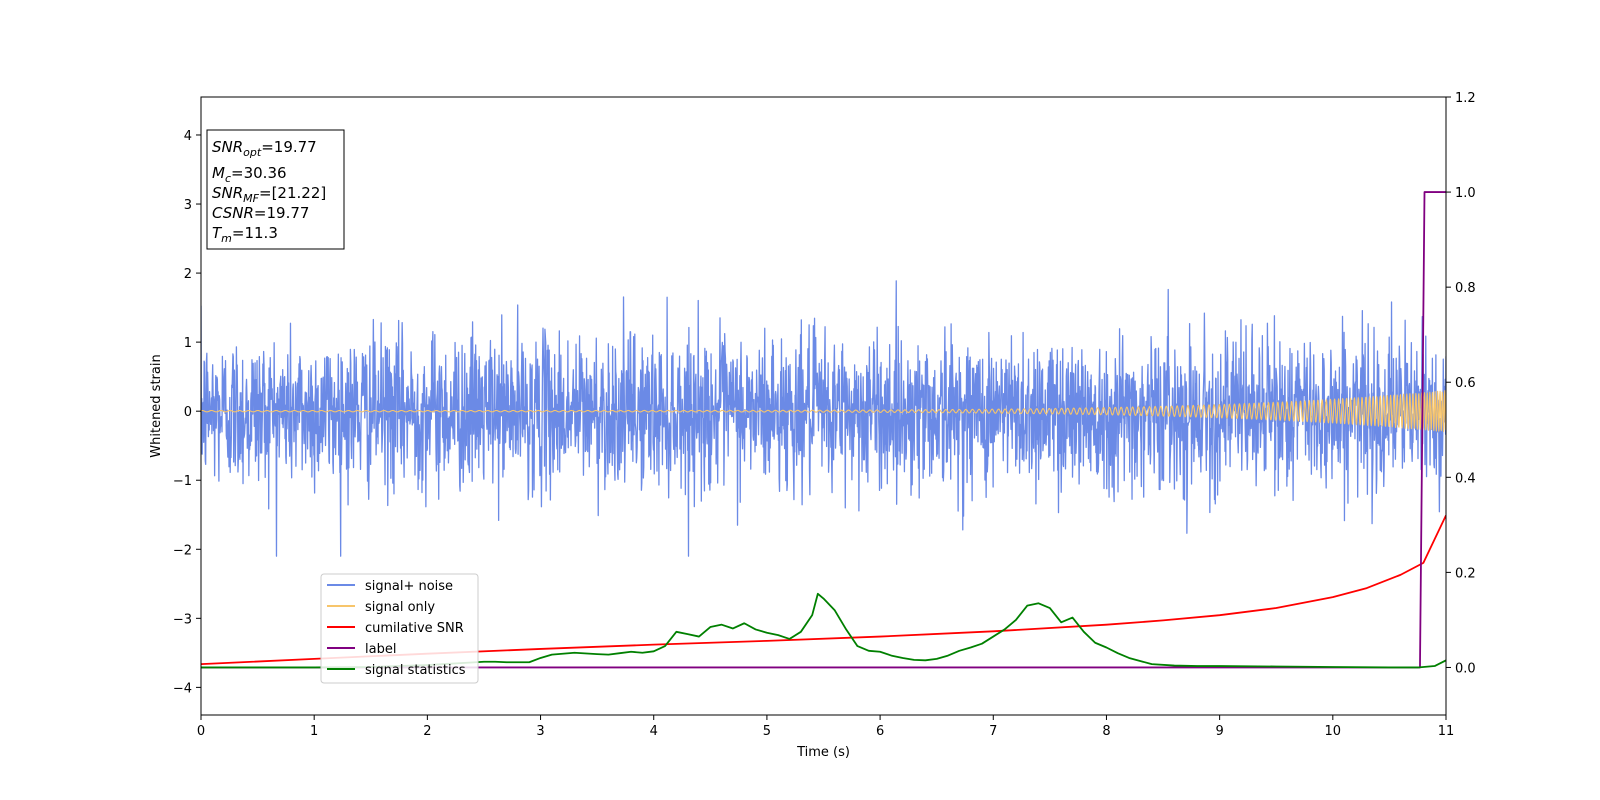 Image resolution: width=1600 pixels, height=800 pixels. Describe the element at coordinates (182, 550) in the screenshot. I see `y-tick-label-left: −2` at that location.